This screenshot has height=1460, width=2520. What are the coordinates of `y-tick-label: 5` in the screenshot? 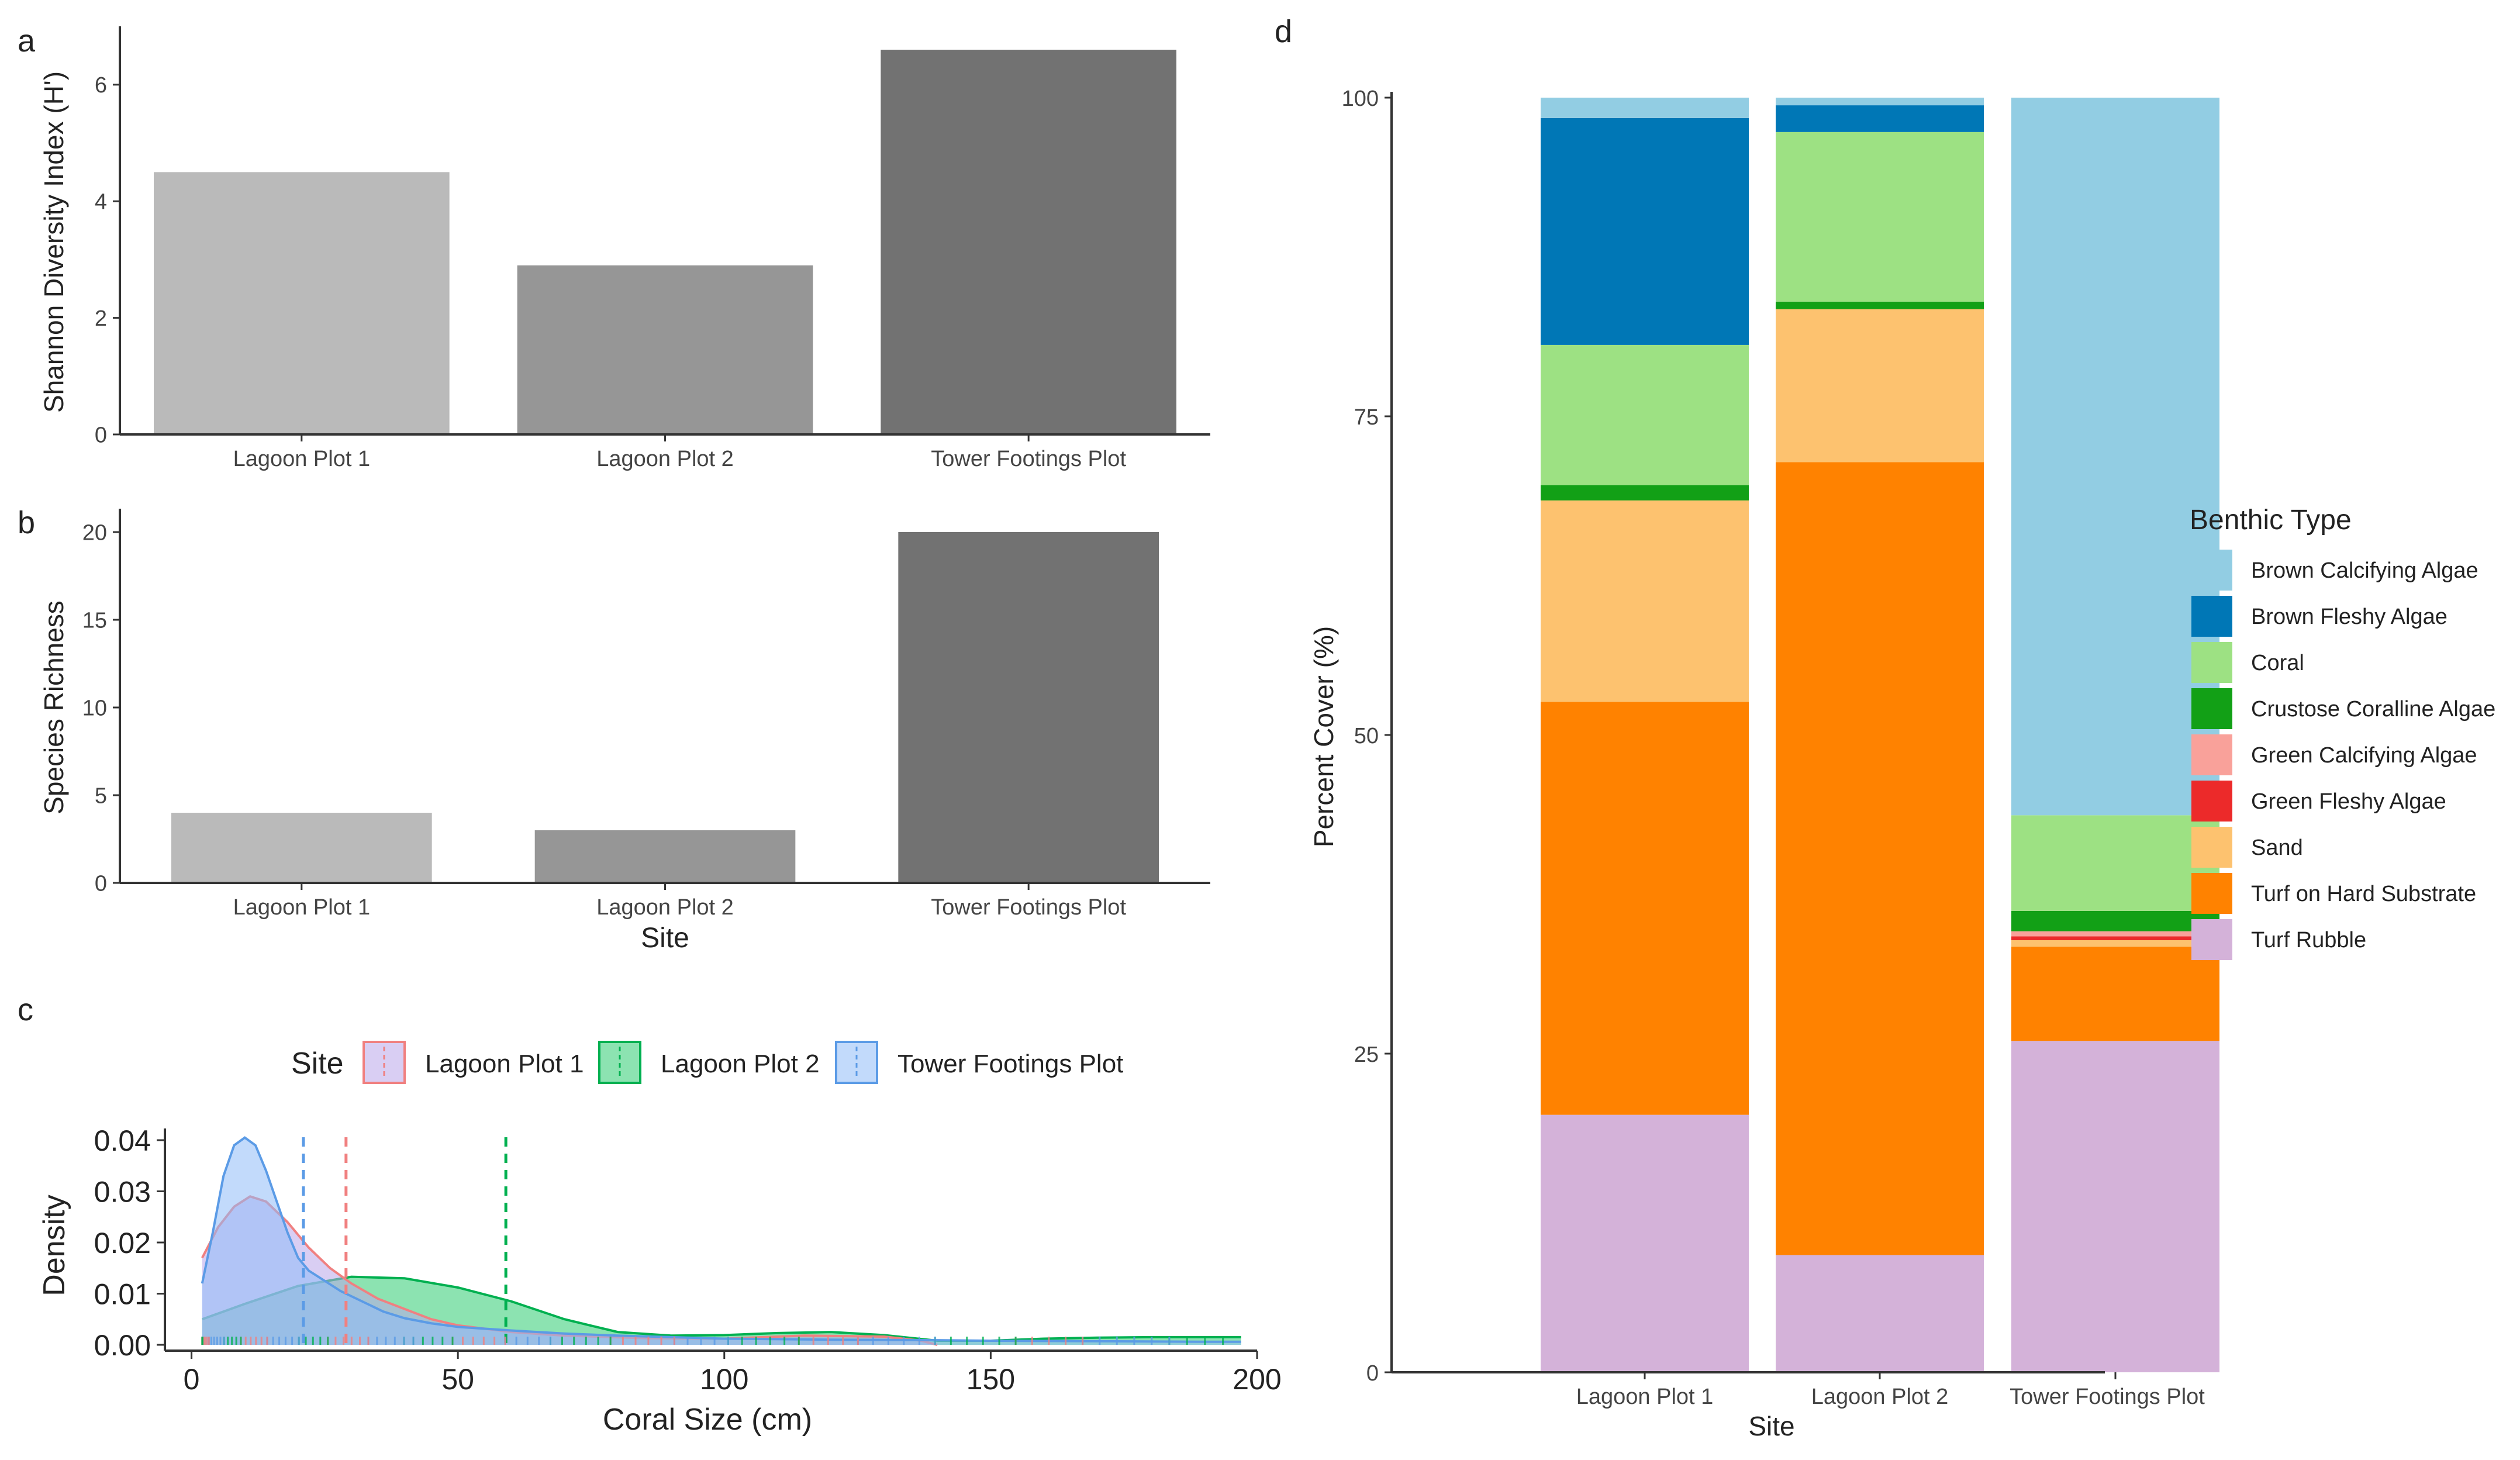 It's located at (101, 796).